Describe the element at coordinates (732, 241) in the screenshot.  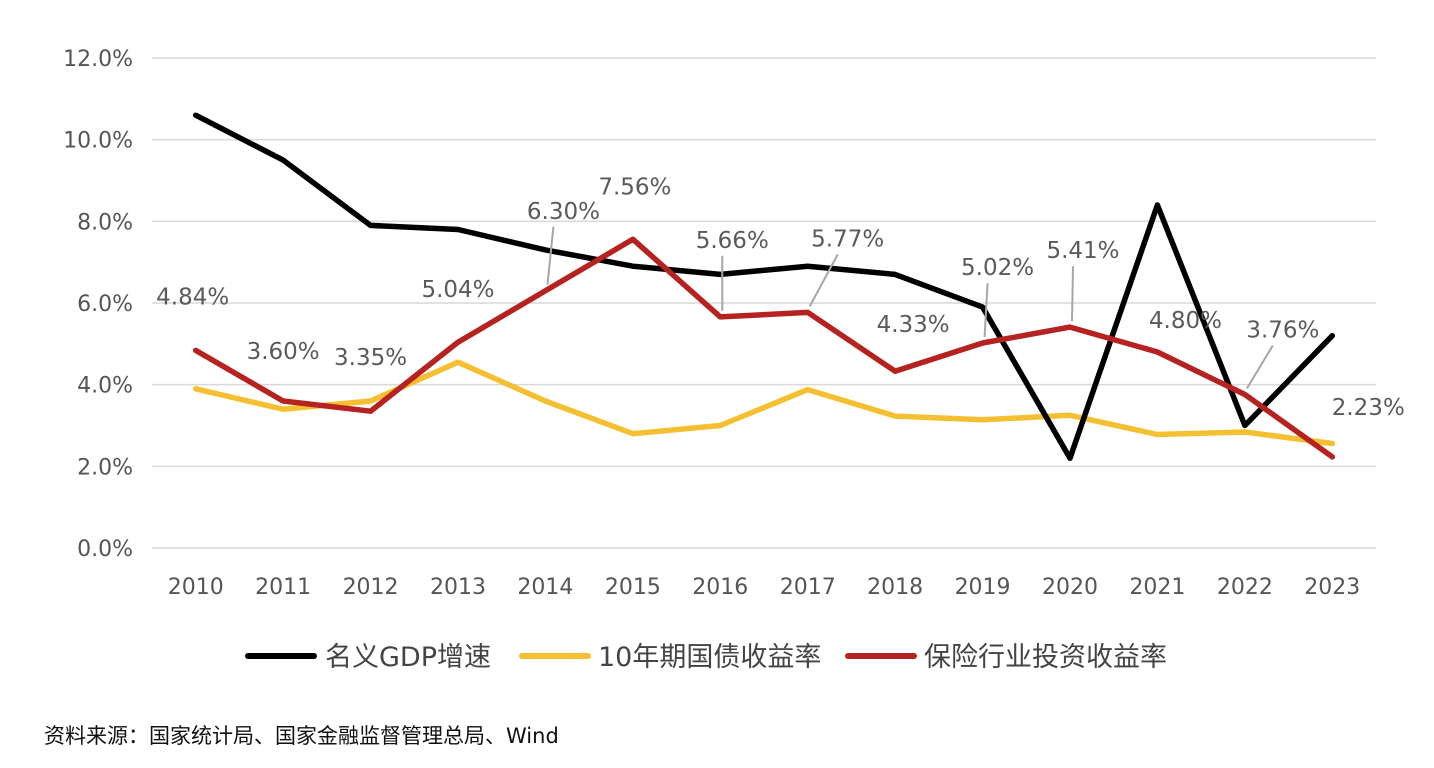
I see `data-label: 5.66%` at that location.